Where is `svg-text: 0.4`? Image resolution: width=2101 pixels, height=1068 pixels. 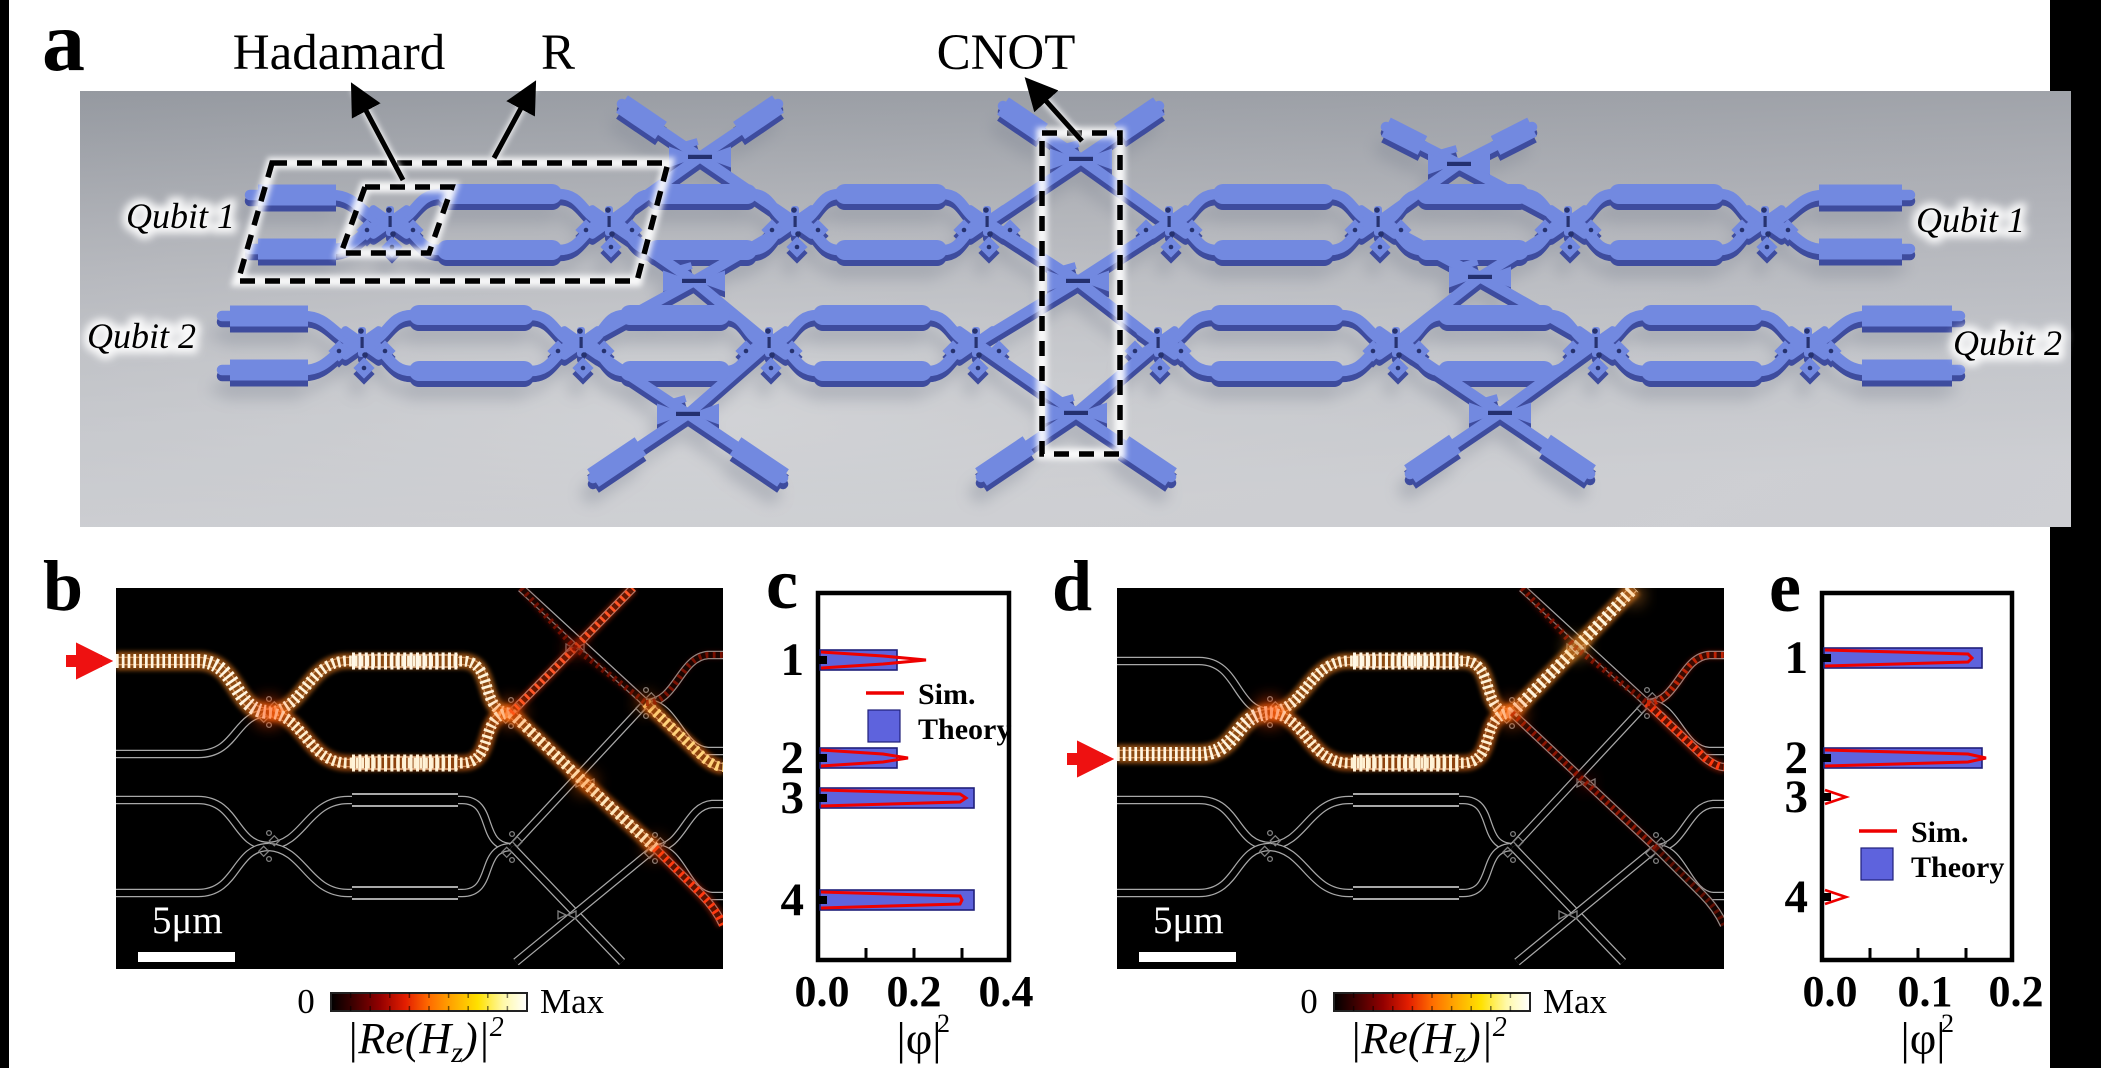 svg-text: 0.4 is located at coordinates (1006, 991).